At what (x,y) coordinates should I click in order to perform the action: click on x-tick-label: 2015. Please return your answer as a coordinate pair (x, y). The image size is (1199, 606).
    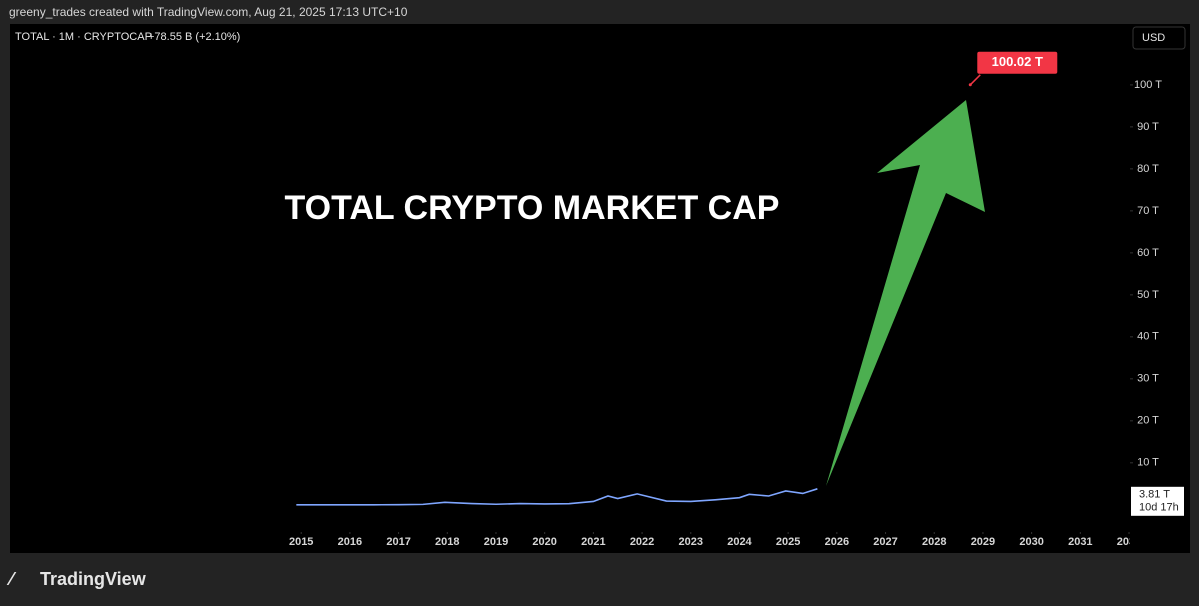
    Looking at the image, I should click on (301, 542).